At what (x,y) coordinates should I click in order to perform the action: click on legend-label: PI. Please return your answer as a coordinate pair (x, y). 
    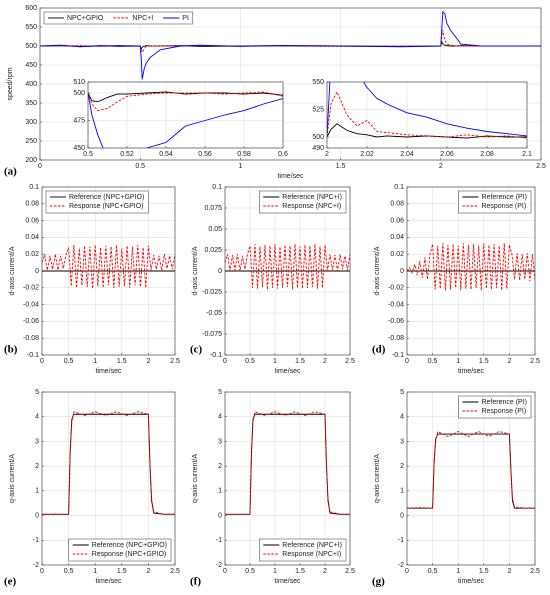
    Looking at the image, I should click on (185, 18).